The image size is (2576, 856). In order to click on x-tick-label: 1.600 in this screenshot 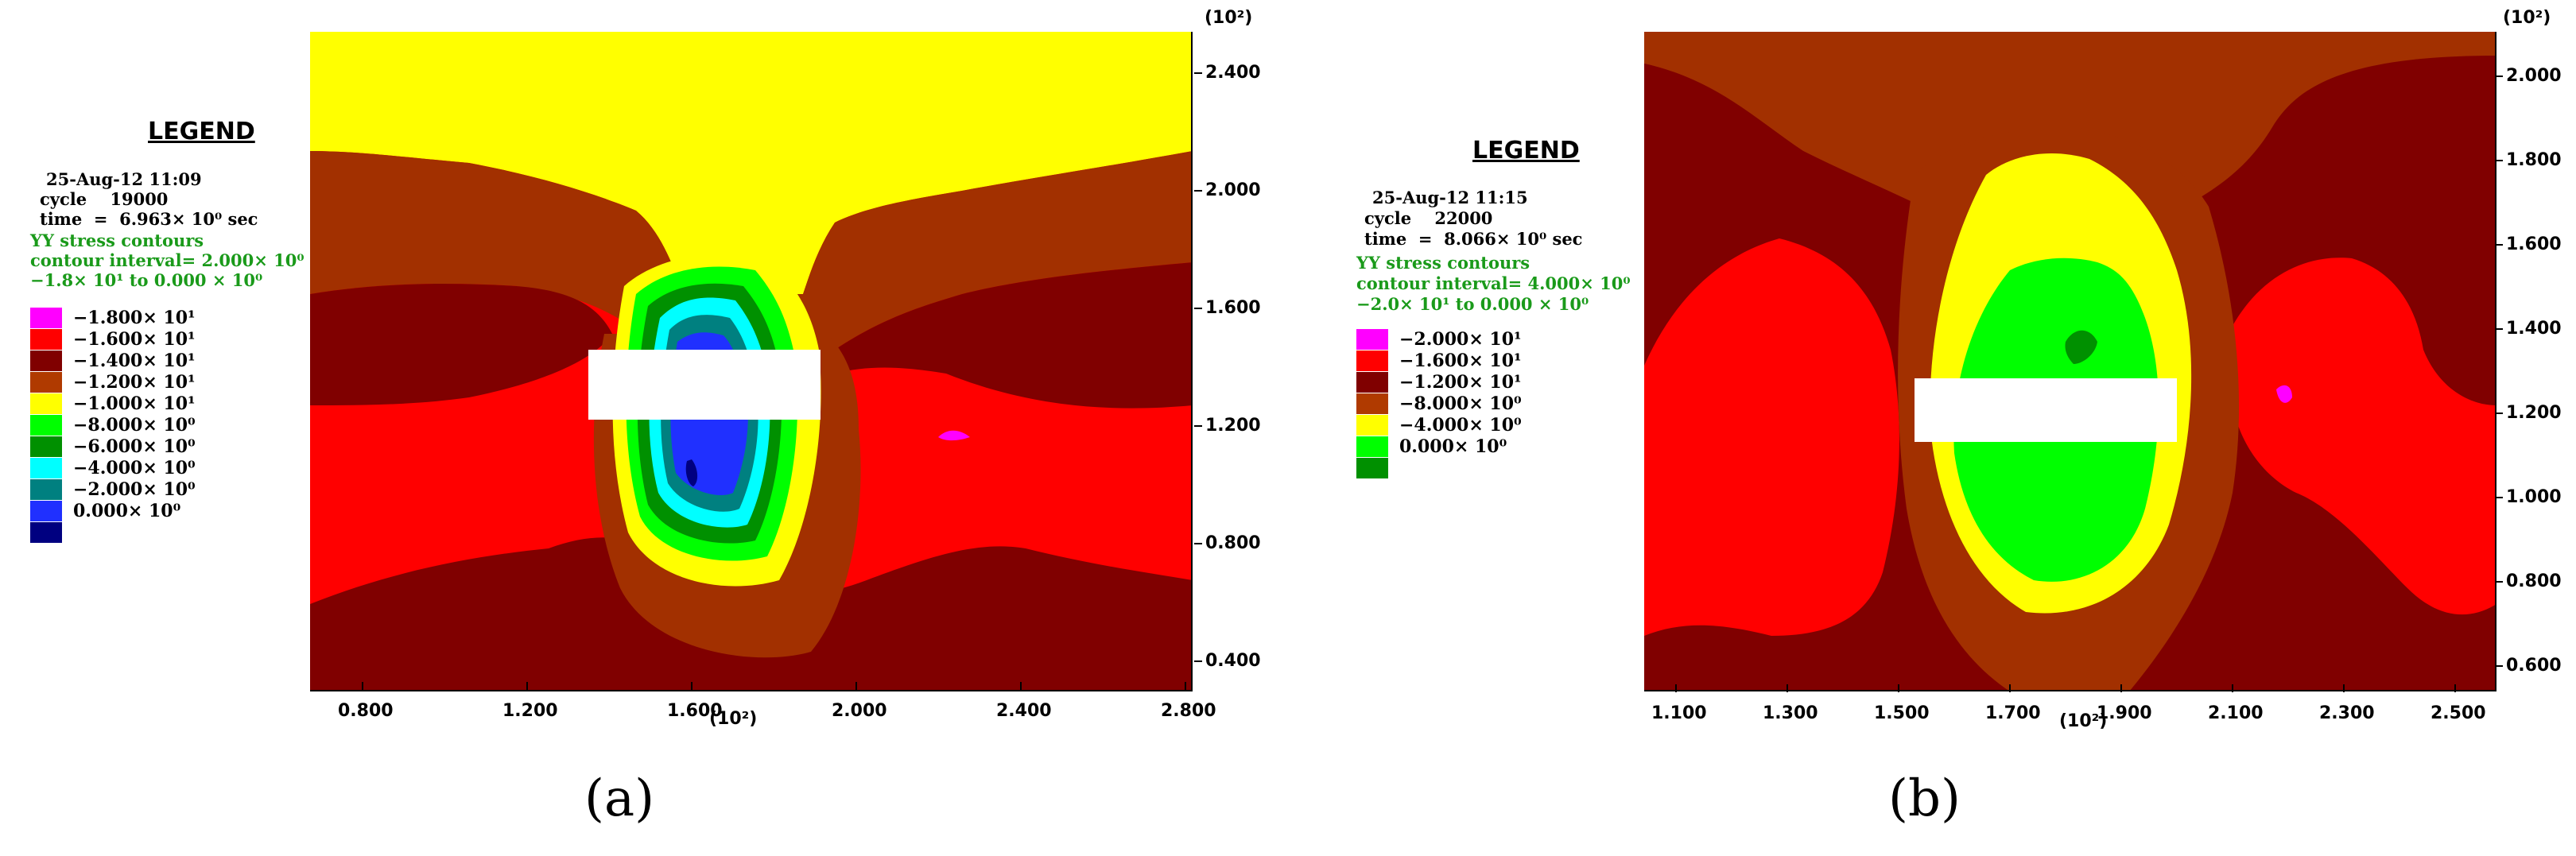, I will do `click(695, 711)`.